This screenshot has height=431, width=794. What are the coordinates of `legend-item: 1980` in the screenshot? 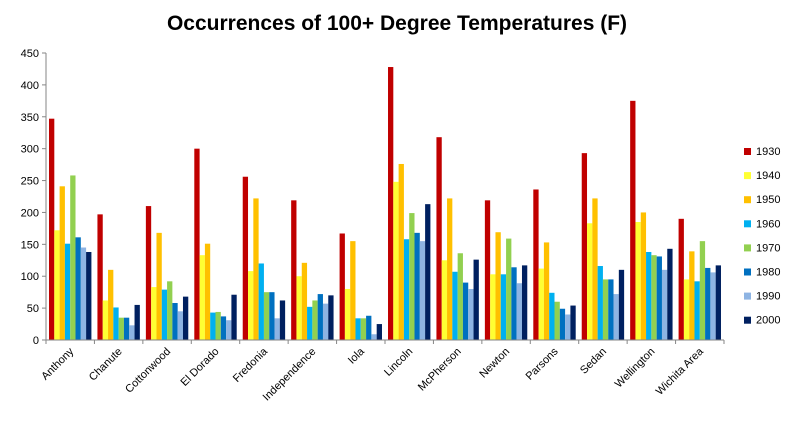 It's located at (762, 273).